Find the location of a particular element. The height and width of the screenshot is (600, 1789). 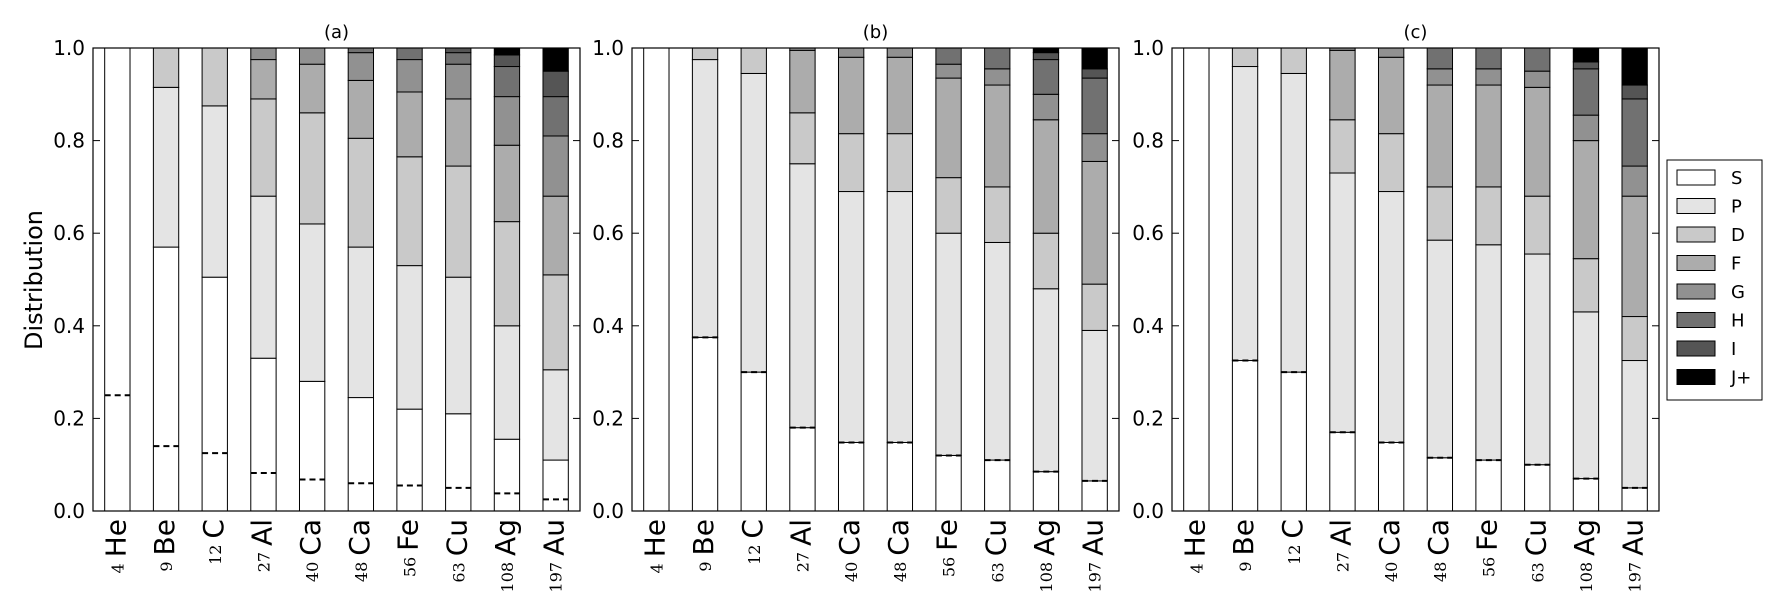

x-tick-symbol: Ag is located at coordinates (505, 537).